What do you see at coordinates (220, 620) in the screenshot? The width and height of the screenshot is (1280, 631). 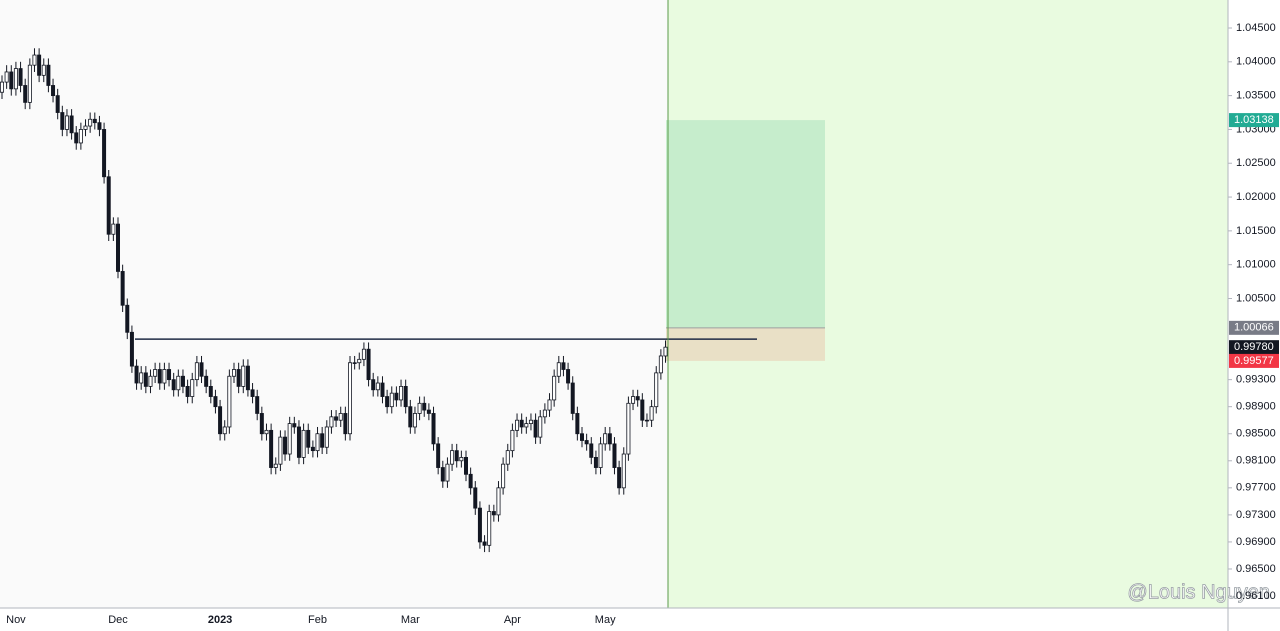 I see `x-tick-label: 2023` at bounding box center [220, 620].